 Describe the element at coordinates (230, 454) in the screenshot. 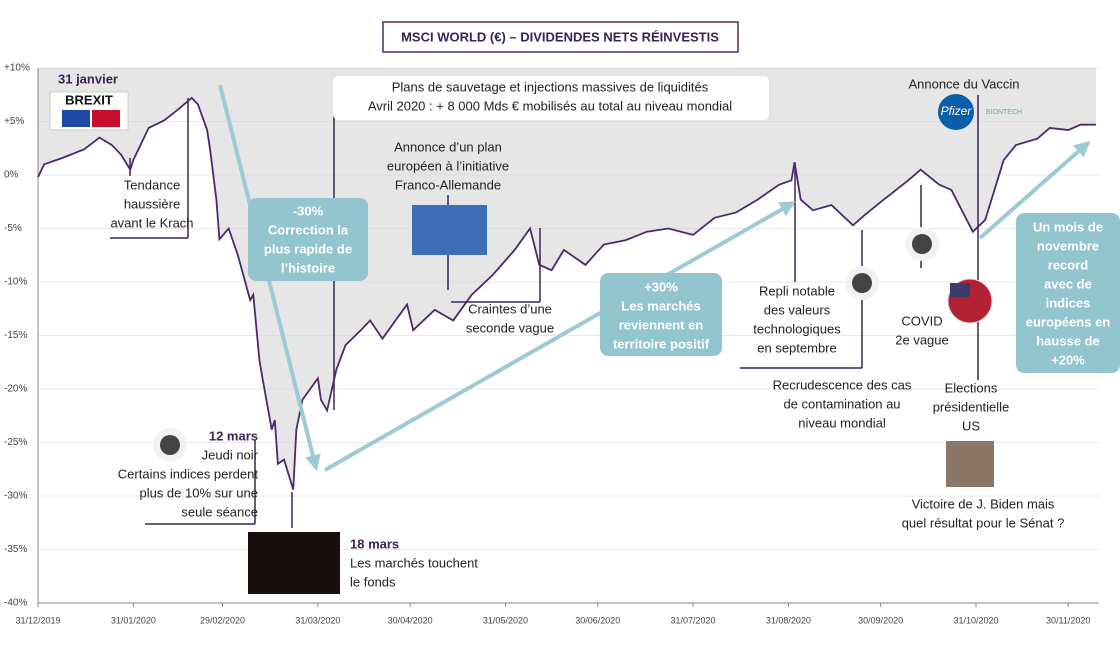

I see `annotation: Jeudi noir` at that location.